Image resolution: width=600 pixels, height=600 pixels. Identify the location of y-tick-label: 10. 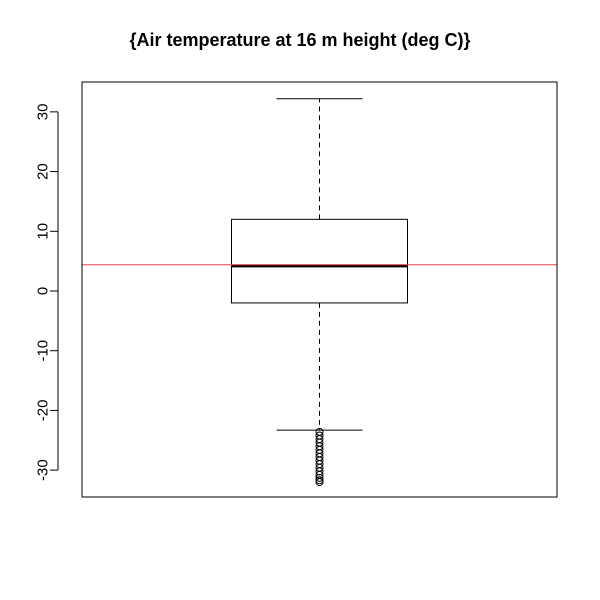
(43, 231).